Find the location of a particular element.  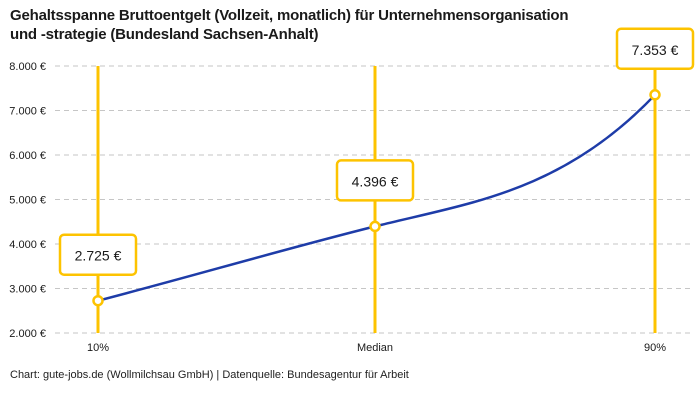

y-tick-label: 2.000 € is located at coordinates (27, 334).